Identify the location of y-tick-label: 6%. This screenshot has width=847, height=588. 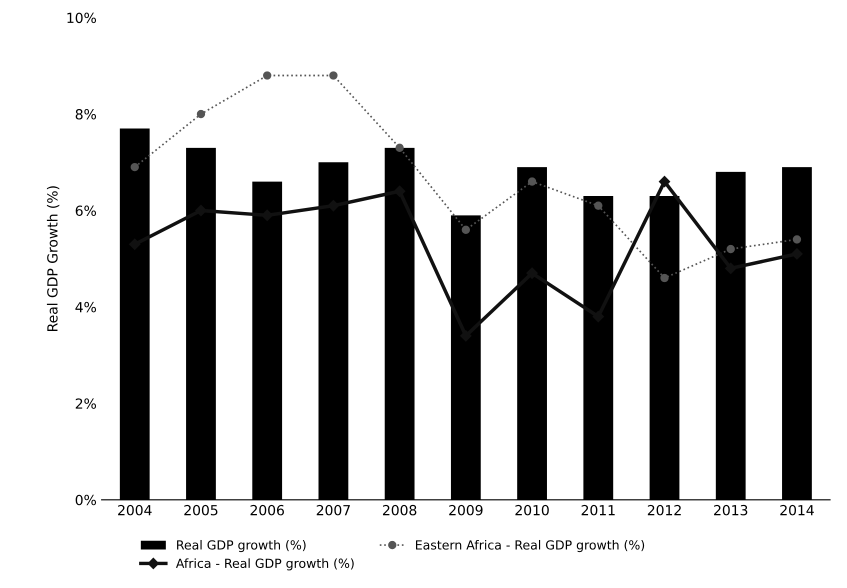
(86, 210).